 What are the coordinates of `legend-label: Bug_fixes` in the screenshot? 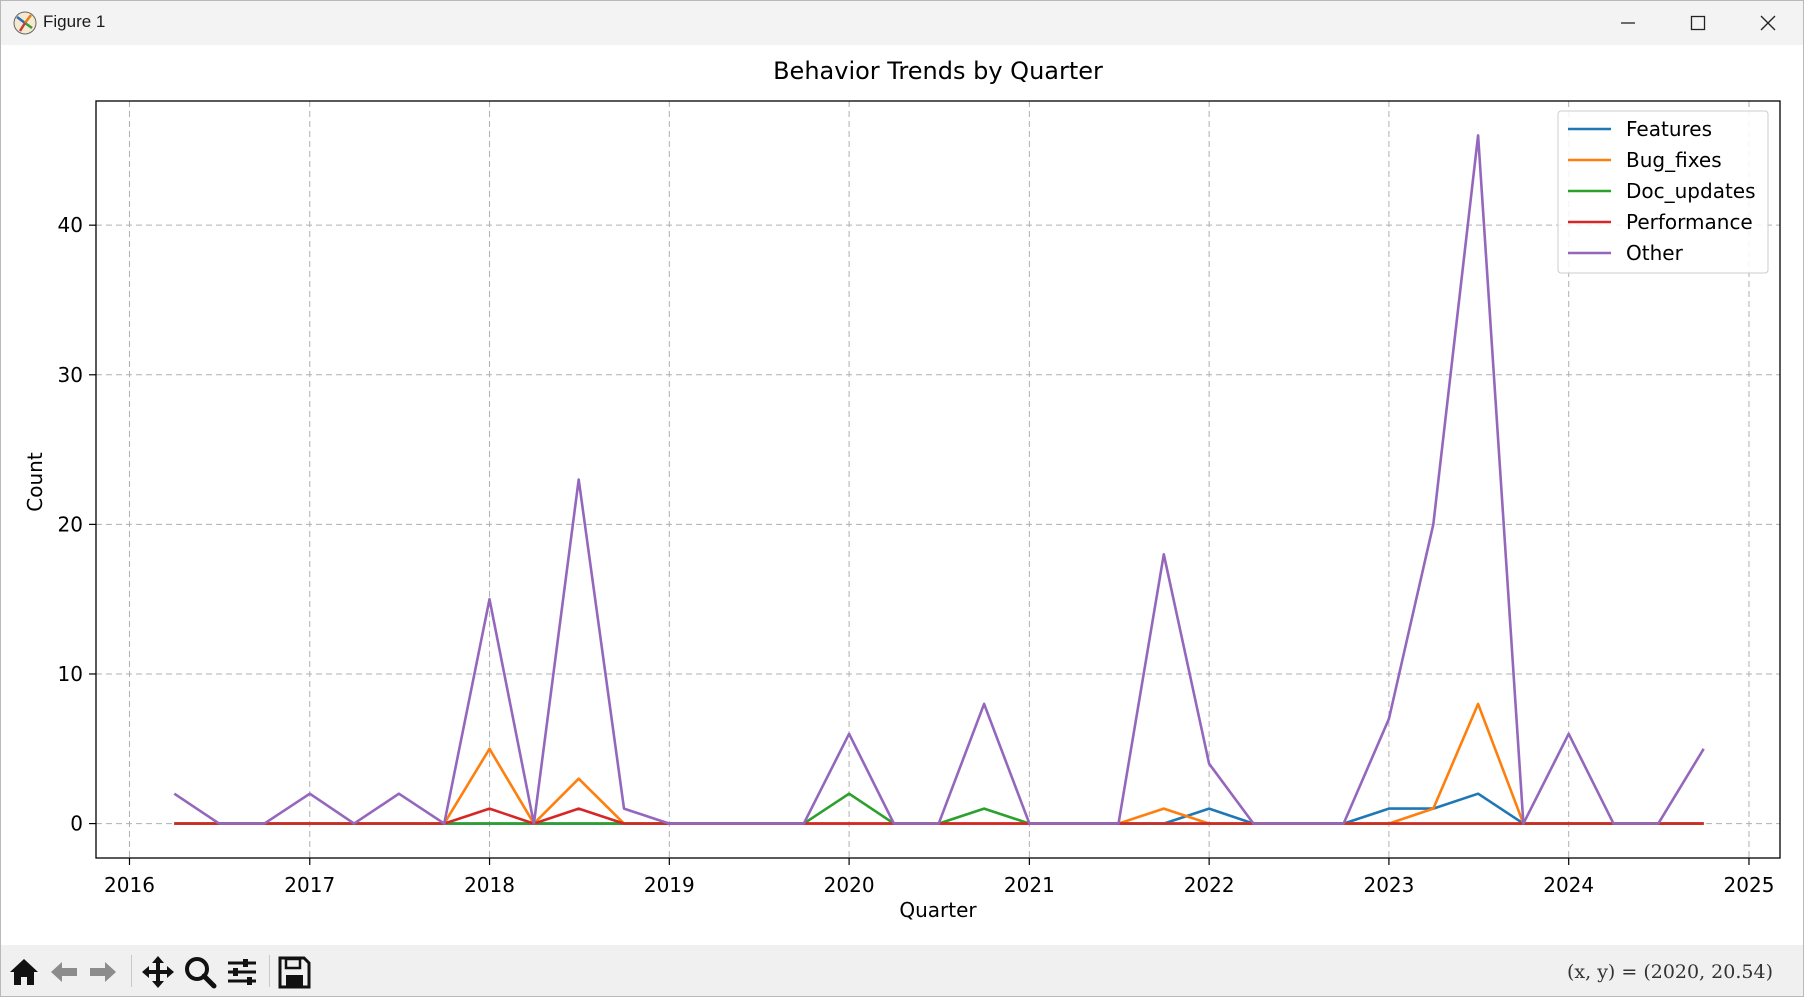 It's located at (1674, 160).